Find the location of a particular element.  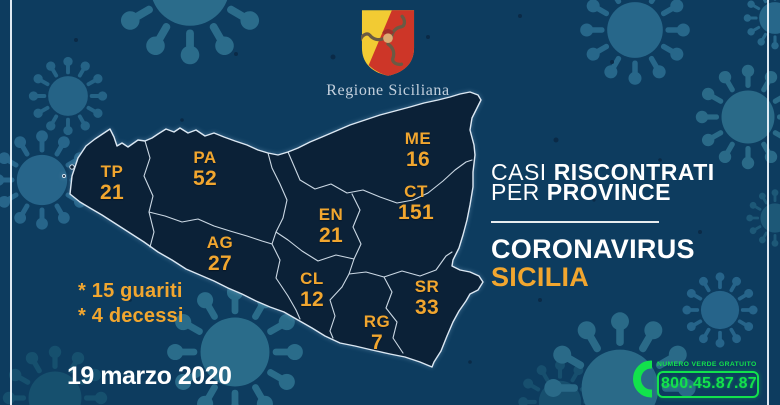

hotline-content: NUMERO VERDE GRATUITO 800.45.87.87 is located at coordinates (708, 379).